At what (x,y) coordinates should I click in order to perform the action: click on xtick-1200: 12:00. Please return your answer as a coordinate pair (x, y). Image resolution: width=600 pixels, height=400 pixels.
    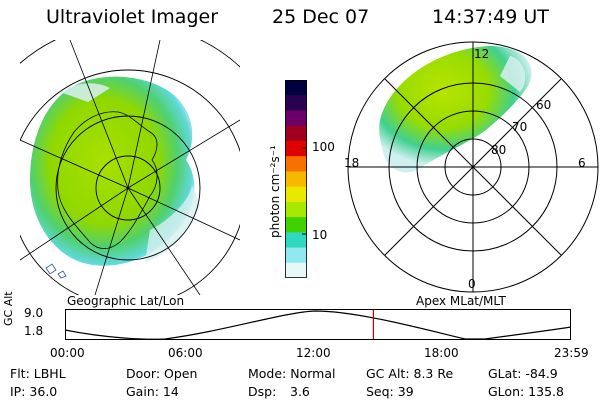
    Looking at the image, I should click on (313, 353).